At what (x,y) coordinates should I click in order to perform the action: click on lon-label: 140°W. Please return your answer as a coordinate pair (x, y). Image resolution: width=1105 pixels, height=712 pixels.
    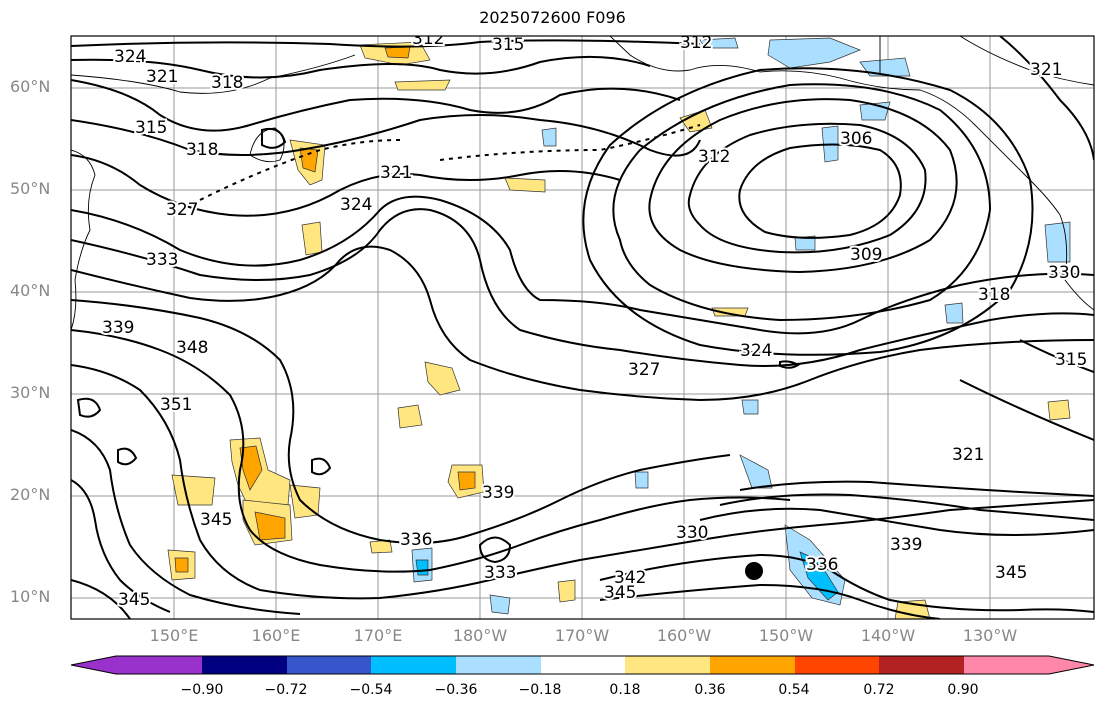
    Looking at the image, I should click on (888, 635).